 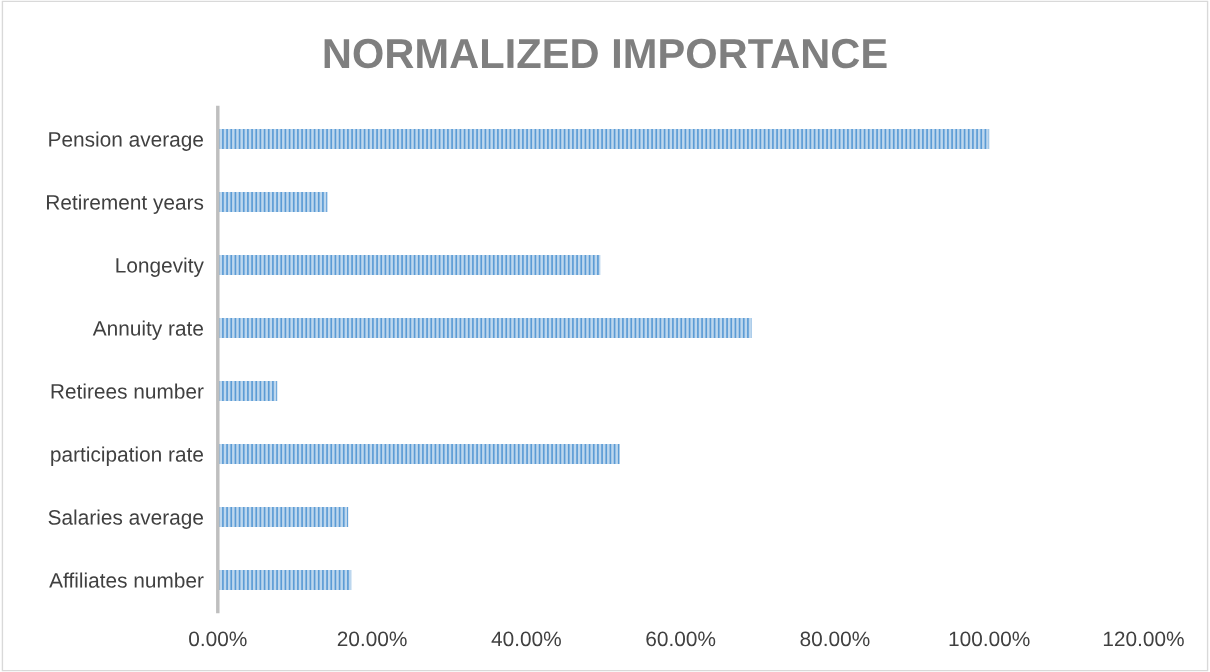 What do you see at coordinates (147, 330) in the screenshot?
I see `y-tick-label: Annuity rate` at bounding box center [147, 330].